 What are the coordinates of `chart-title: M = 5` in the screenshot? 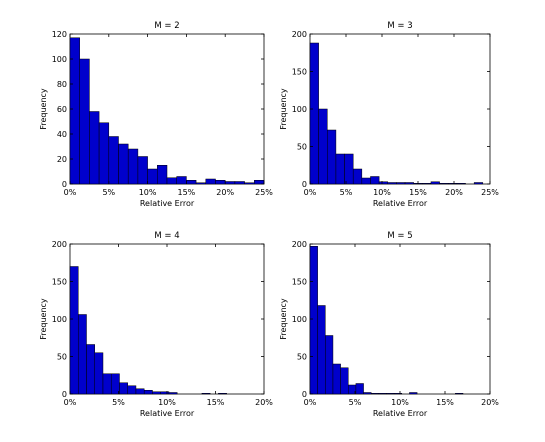 It's located at (399, 236).